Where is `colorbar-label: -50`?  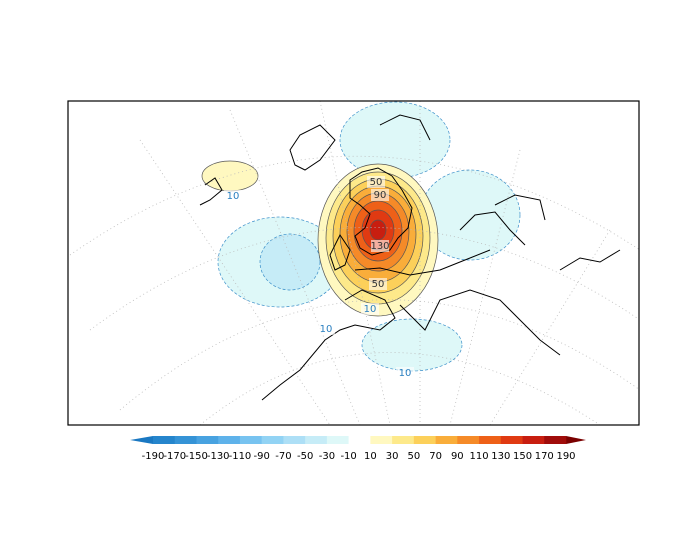 colorbar-label: -50 is located at coordinates (305, 456).